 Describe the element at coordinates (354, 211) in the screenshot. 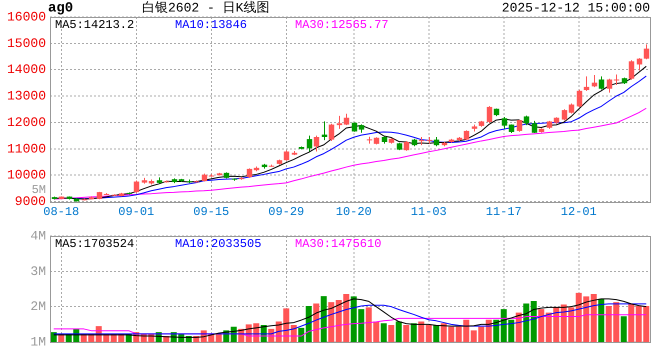

I see `x-tick-label: 10-20` at that location.